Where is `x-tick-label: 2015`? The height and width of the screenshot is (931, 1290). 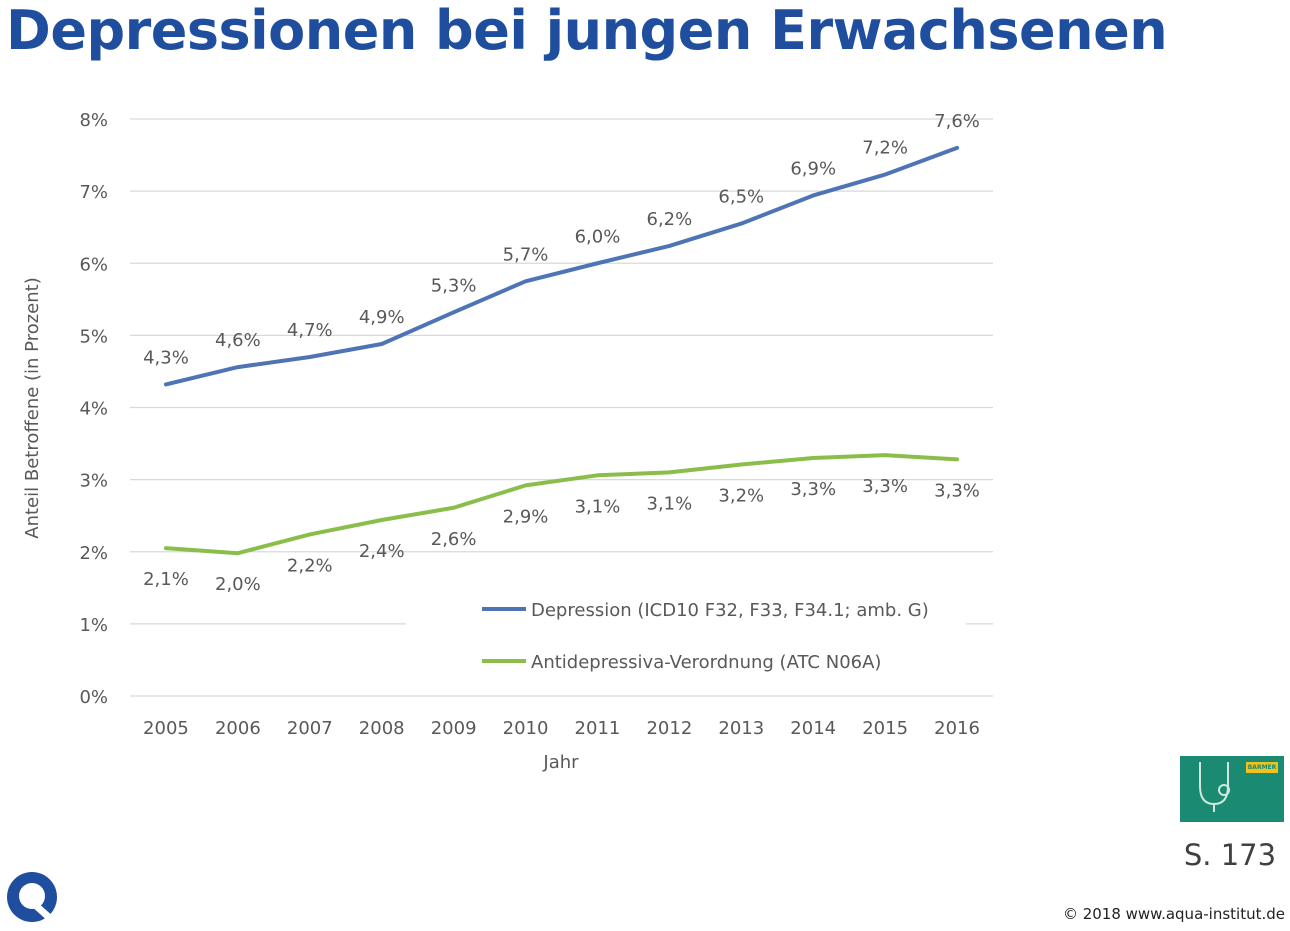 x-tick-label: 2015 is located at coordinates (885, 728).